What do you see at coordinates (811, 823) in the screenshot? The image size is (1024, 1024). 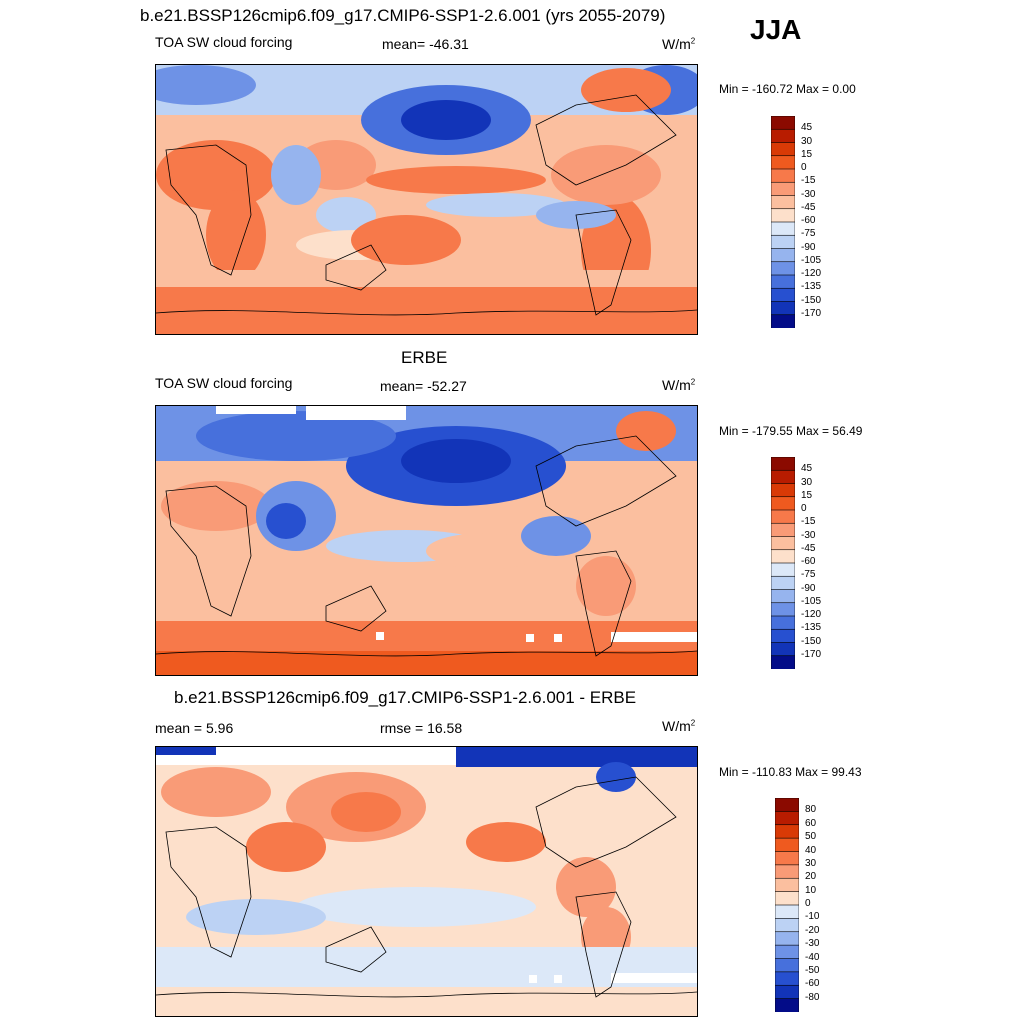 I see `colorbar-tick-label: 60` at bounding box center [811, 823].